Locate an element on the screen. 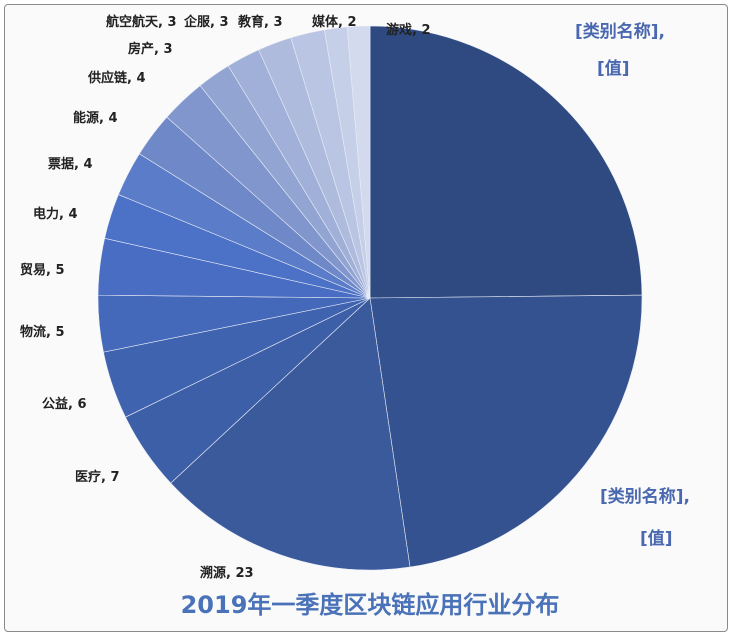 This screenshot has height=638, width=734. slice-label: 贸易, 5 is located at coordinates (42, 270).